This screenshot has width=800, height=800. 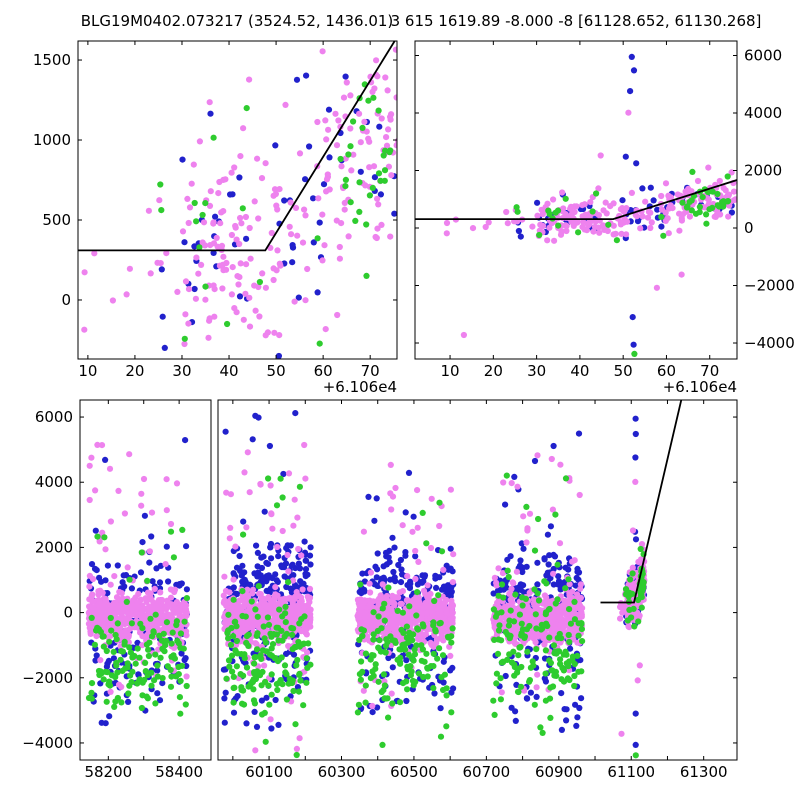 What do you see at coordinates (704, 772) in the screenshot?
I see `x-tick-label: 61300` at bounding box center [704, 772].